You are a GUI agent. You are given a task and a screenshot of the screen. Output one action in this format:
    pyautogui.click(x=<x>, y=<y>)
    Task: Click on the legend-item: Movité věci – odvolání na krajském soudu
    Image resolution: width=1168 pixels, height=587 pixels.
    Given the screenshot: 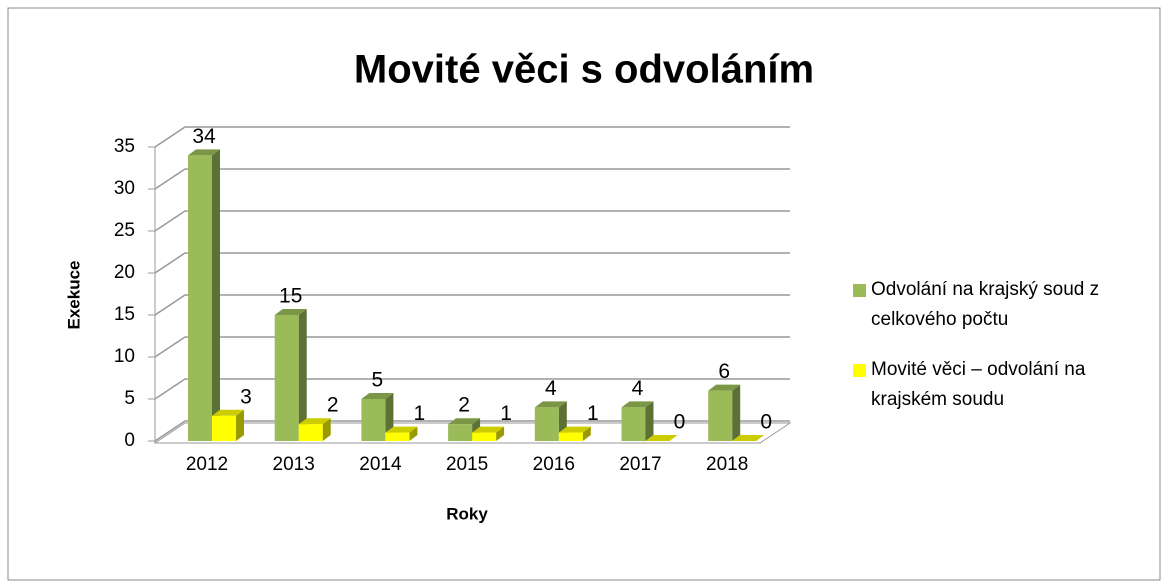 What is the action you would take?
    pyautogui.click(x=984, y=385)
    